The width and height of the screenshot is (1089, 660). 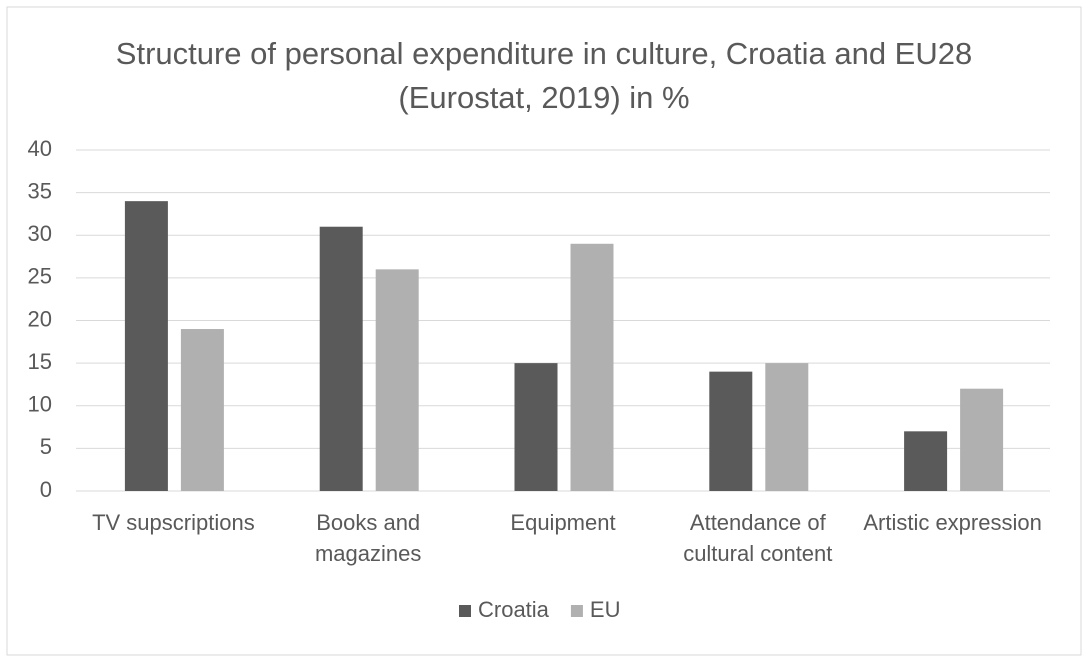 What do you see at coordinates (514, 609) in the screenshot?
I see `legend-label: Croatia` at bounding box center [514, 609].